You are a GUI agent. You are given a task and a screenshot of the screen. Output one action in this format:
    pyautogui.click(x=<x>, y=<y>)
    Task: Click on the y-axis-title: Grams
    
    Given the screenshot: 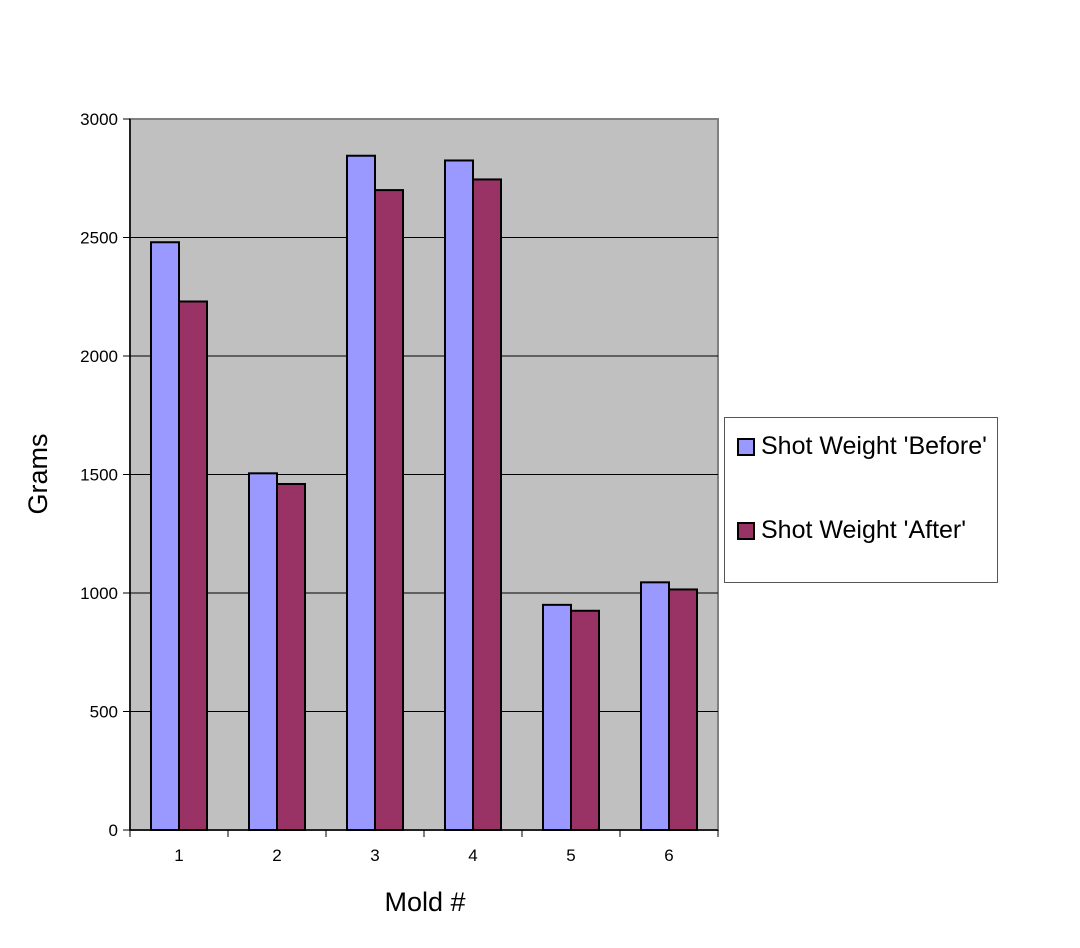 What is the action you would take?
    pyautogui.click(x=38, y=474)
    